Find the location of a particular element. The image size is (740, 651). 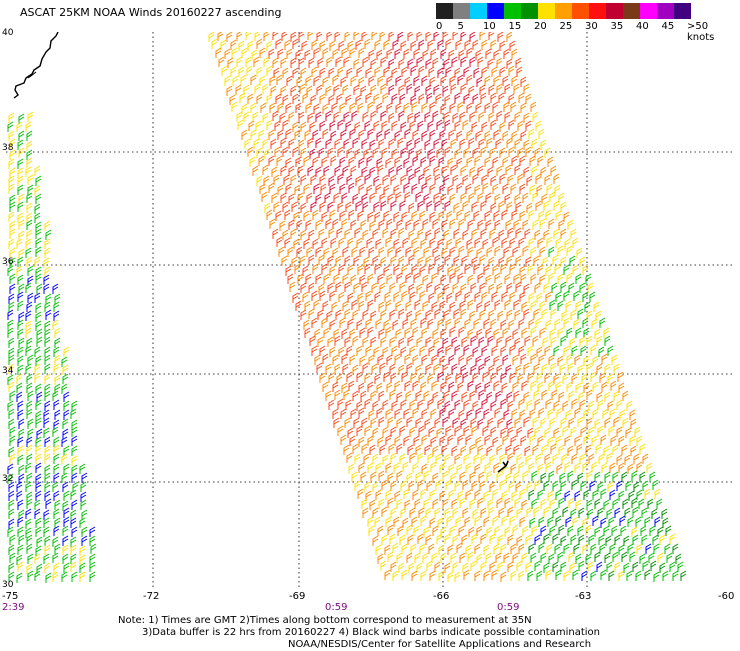

legend-label: 30 is located at coordinates (591, 26).